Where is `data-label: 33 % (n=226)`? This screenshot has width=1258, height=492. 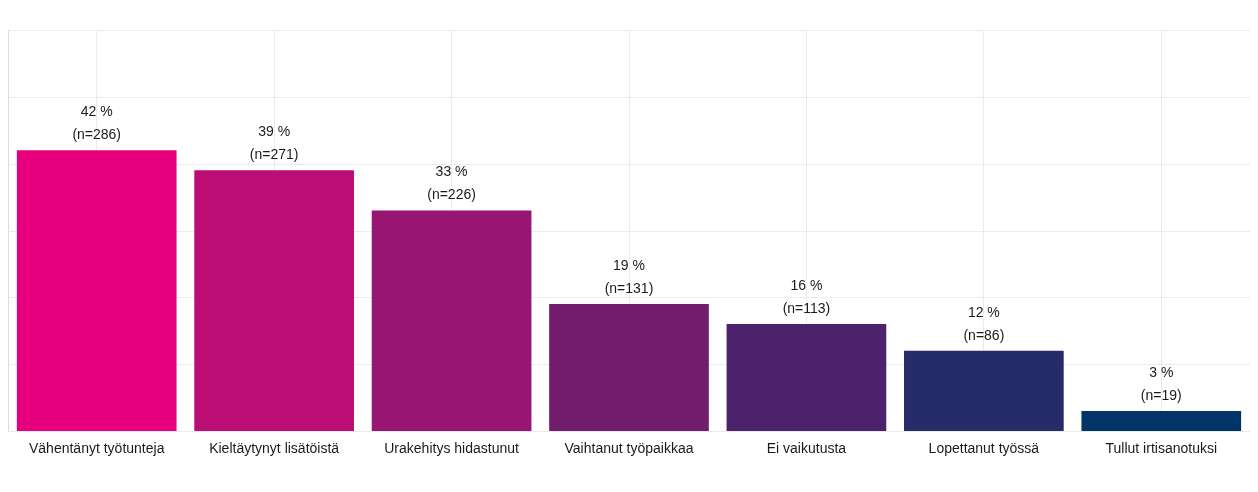 data-label: 33 % (n=226) is located at coordinates (451, 183).